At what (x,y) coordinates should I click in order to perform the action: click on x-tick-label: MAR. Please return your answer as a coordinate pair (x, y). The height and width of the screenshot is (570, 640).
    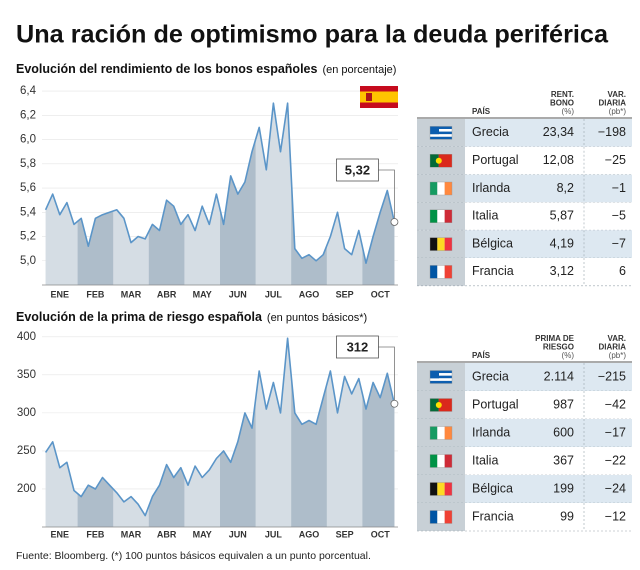
    Looking at the image, I should click on (131, 294).